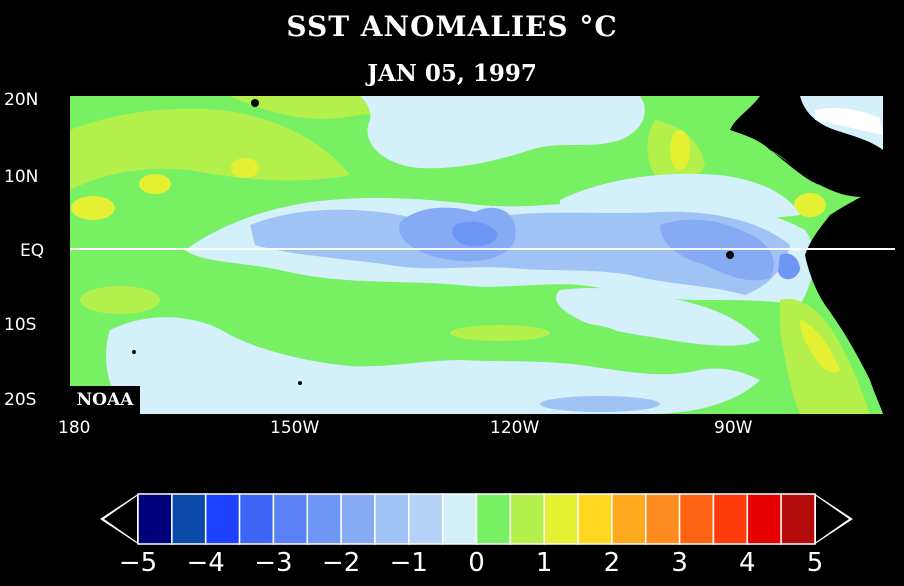  Describe the element at coordinates (273, 563) in the screenshot. I see `legend-tick-label: −3` at that location.